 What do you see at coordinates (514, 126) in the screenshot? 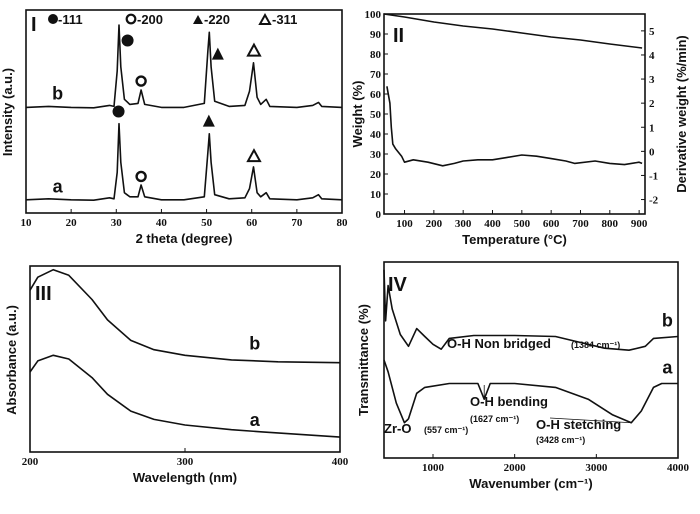
I see `series-line-II-right` at bounding box center [514, 126].